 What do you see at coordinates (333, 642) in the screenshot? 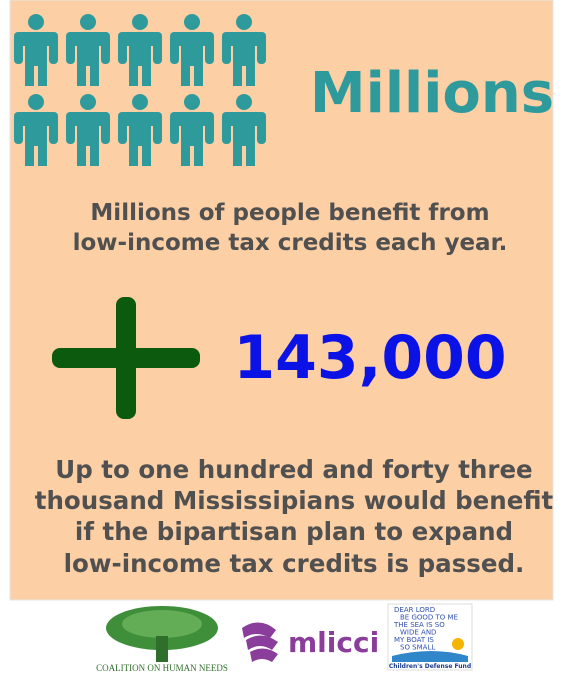
I see `logo-text: mlicci` at bounding box center [333, 642].